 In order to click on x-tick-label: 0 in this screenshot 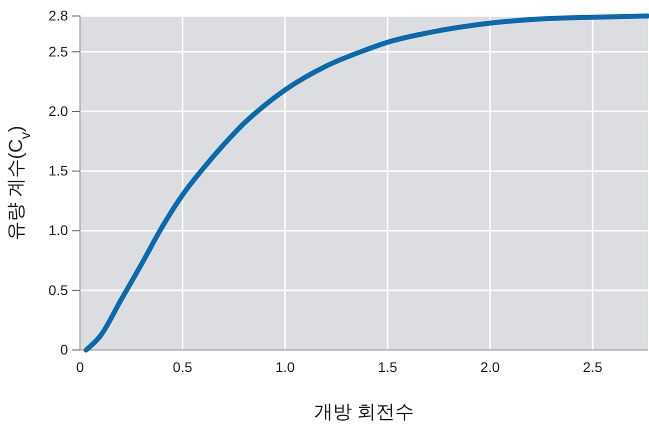, I will do `click(80, 366)`.